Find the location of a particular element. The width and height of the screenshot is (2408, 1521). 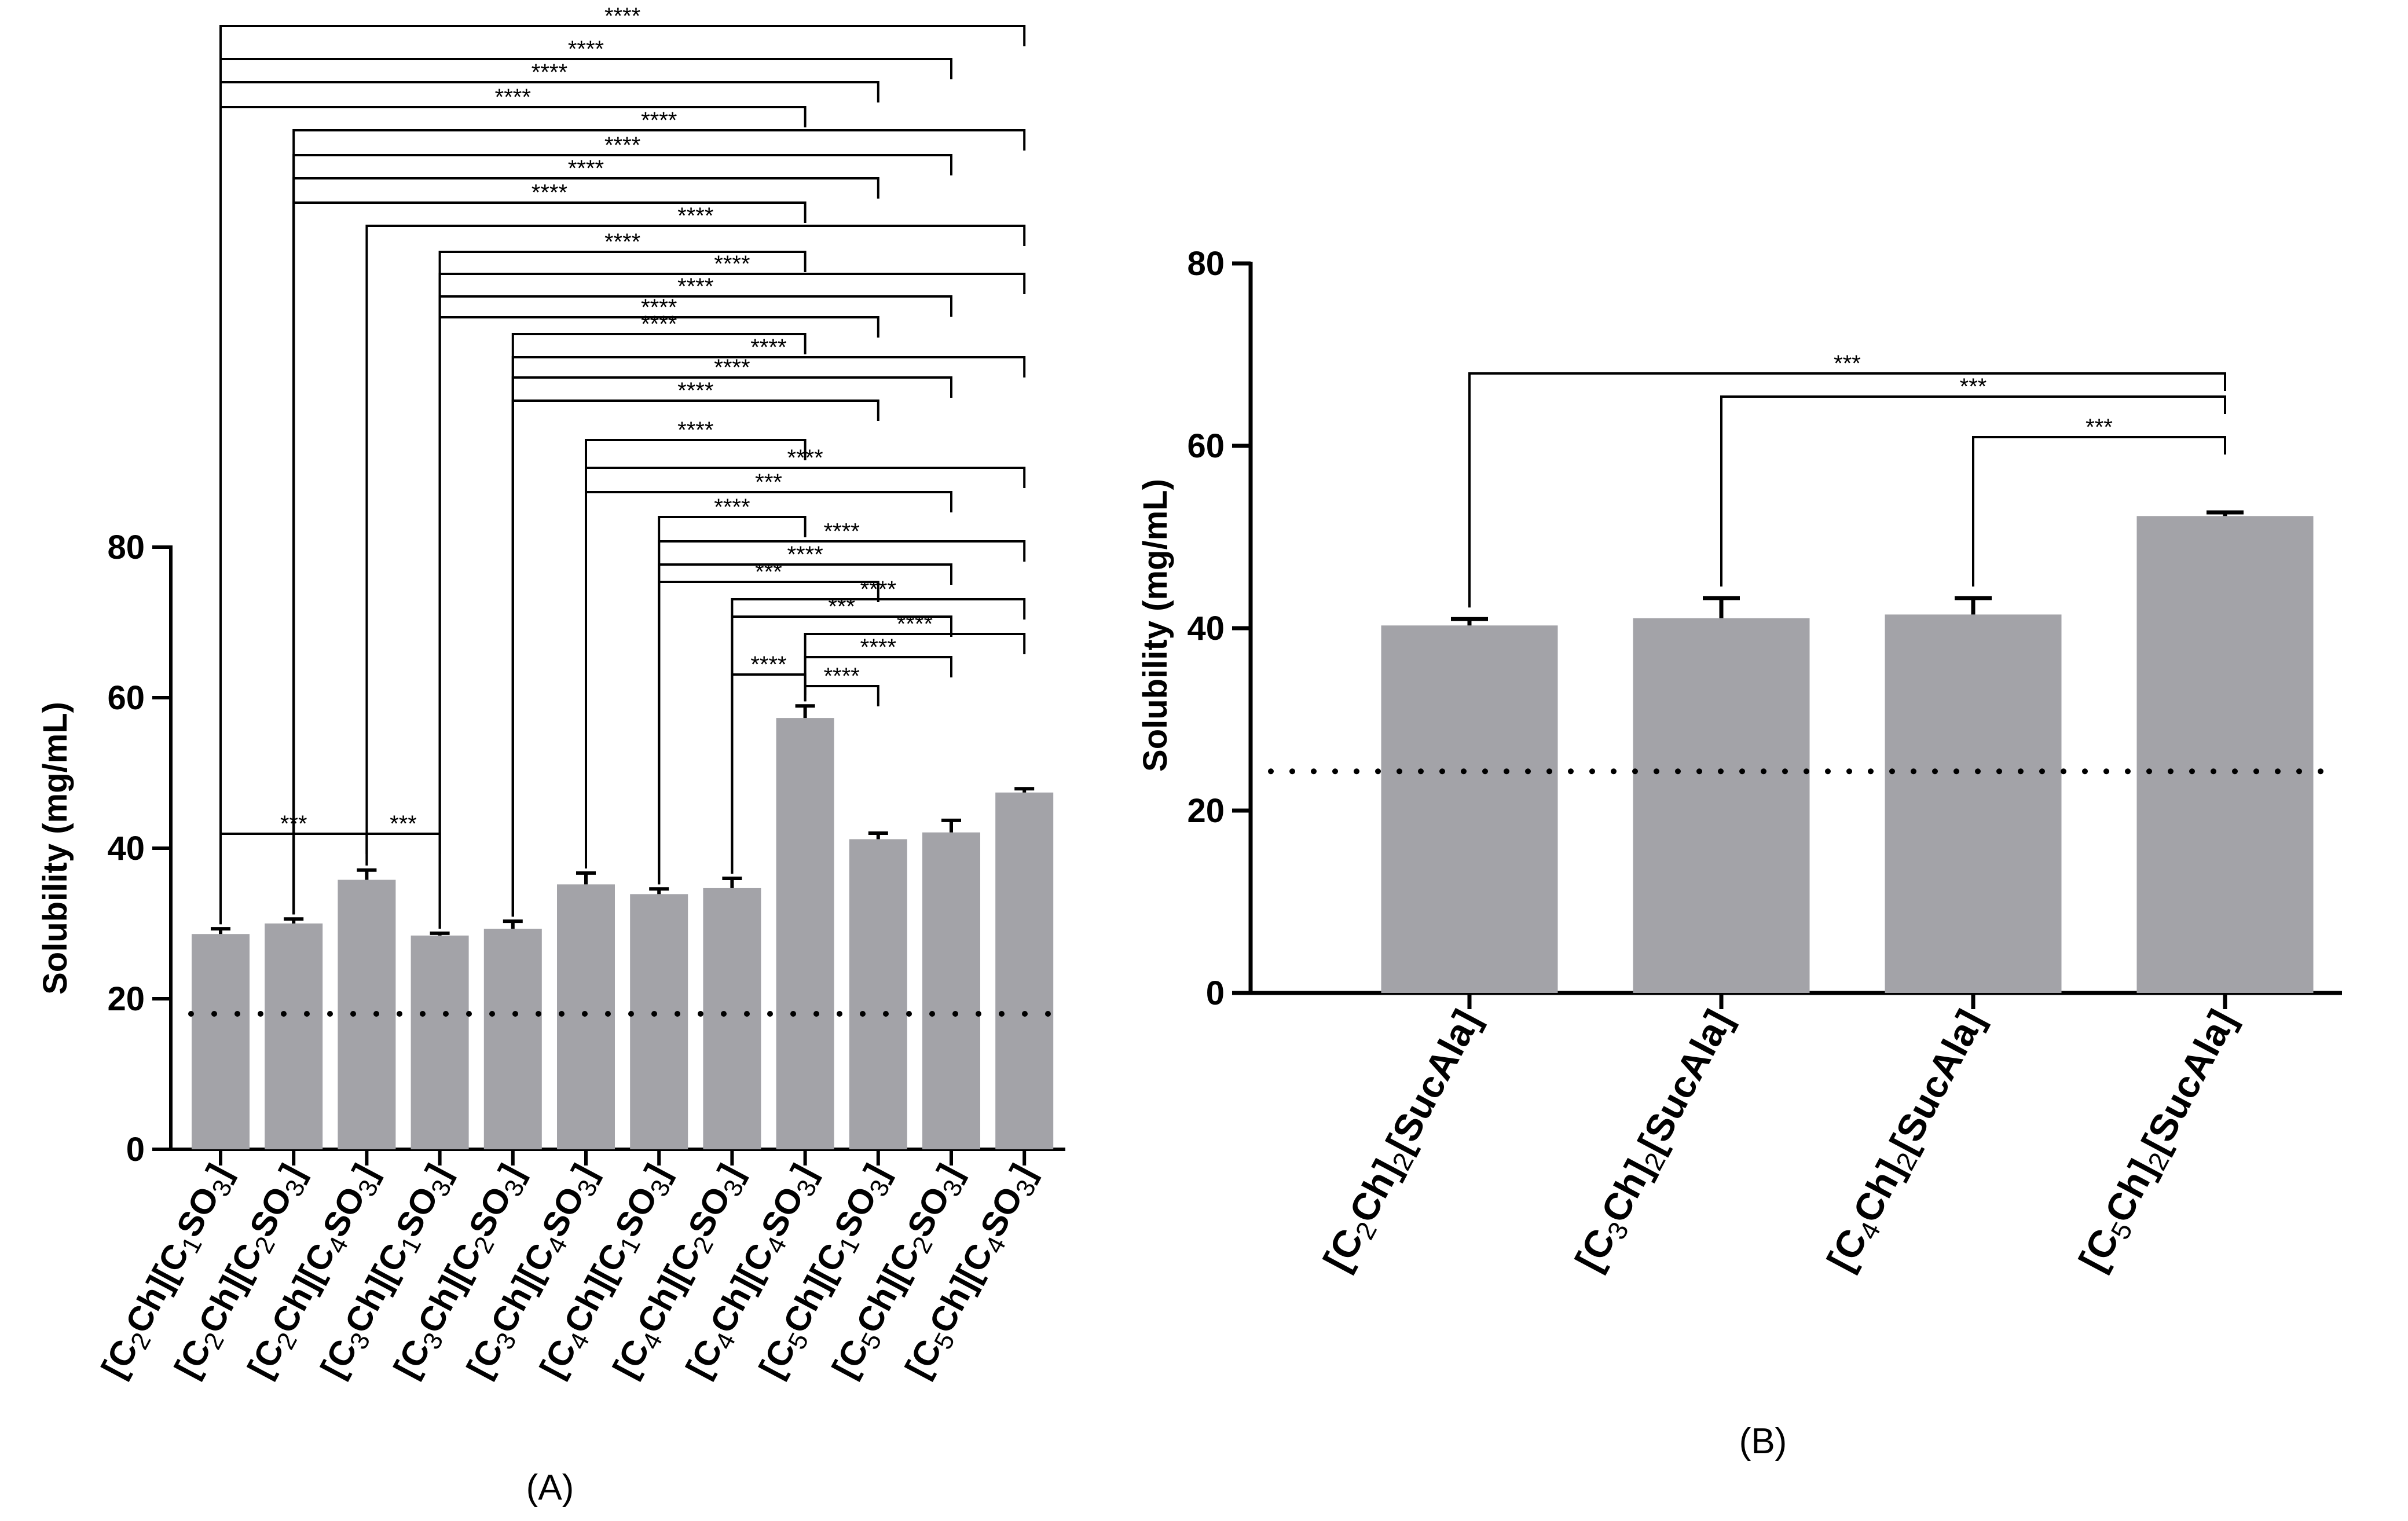

x-category-label: [C5Ch]2[SucAla] is located at coordinates (2159, 1141).